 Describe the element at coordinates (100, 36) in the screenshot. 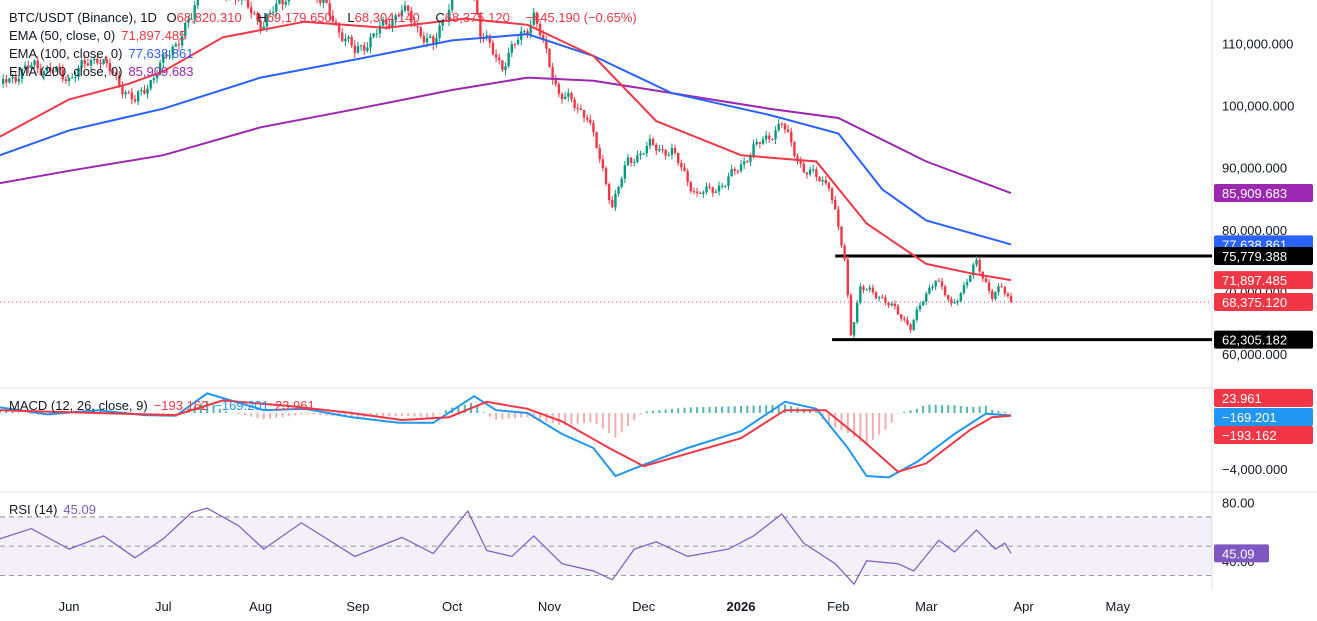

I see `ema50-legend: EMA (50, close, 0) 71,897.485` at that location.